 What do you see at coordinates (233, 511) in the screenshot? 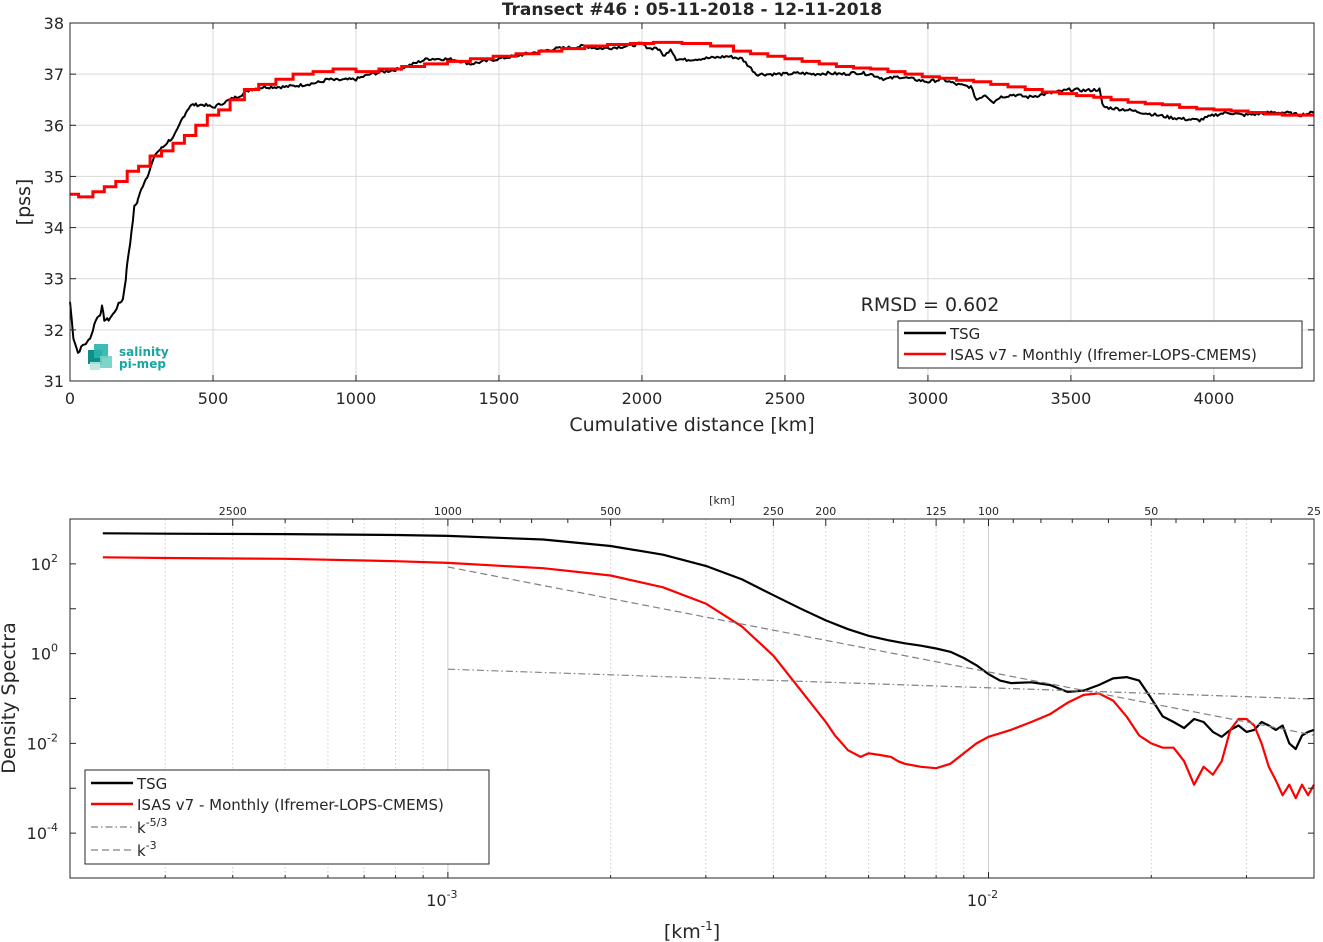
I see `bottom-top-tick-label: 2500` at bounding box center [233, 511].